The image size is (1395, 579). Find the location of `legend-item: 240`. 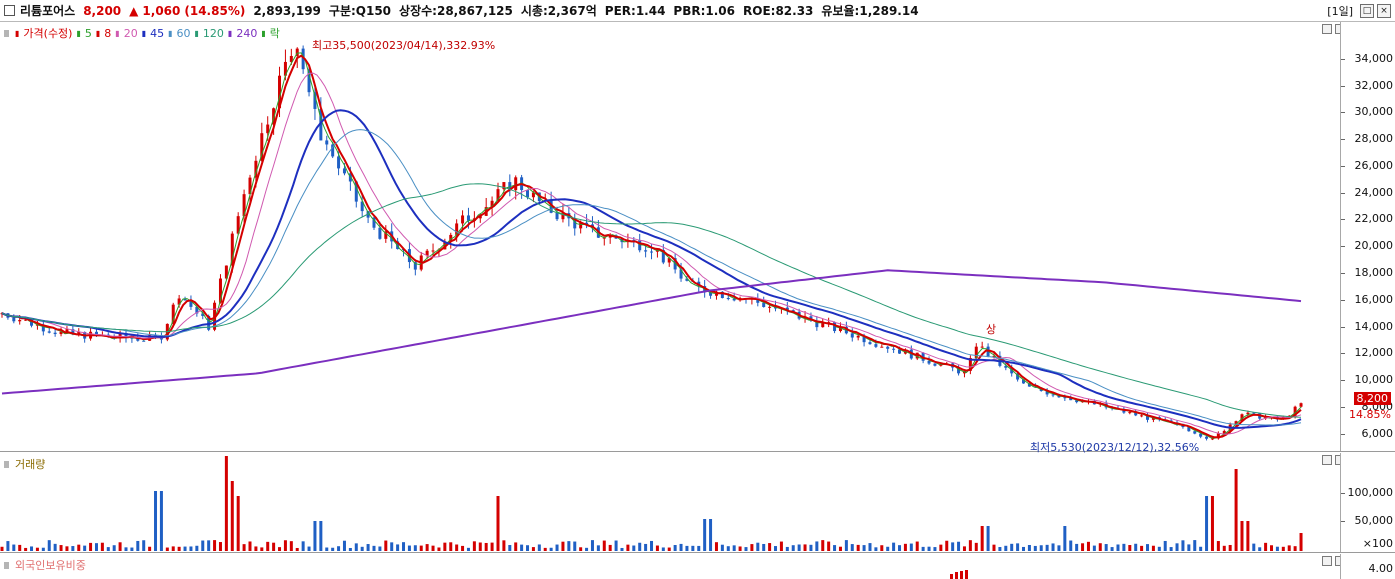

legend-item: 240 is located at coordinates (247, 33).